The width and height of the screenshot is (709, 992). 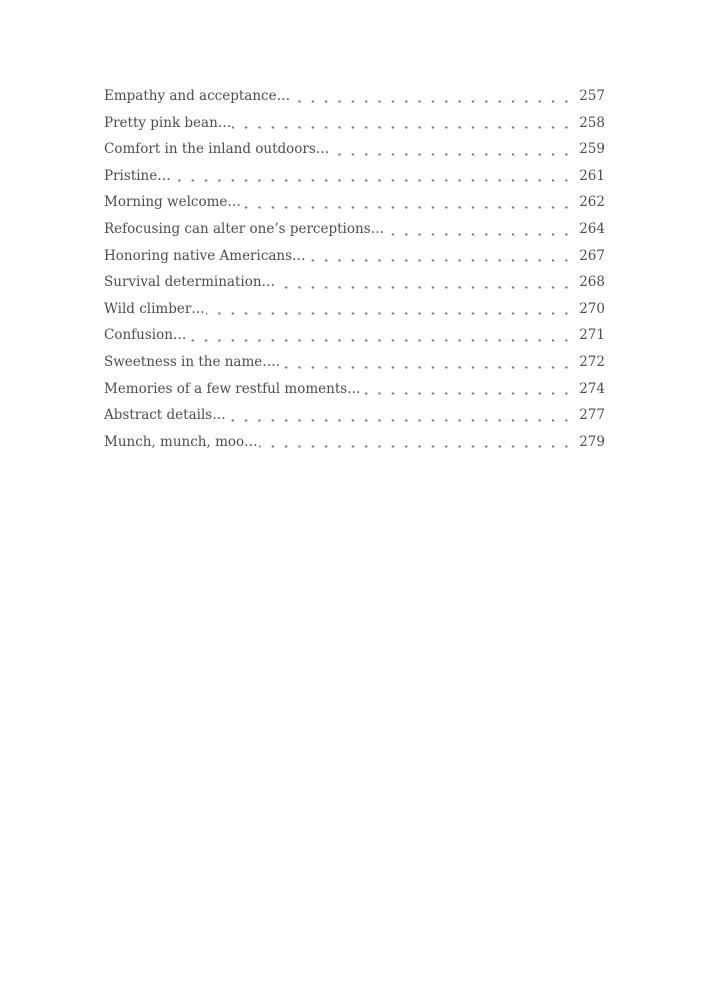 I want to click on toc-entry-page-number: 270, so click(x=590, y=309).